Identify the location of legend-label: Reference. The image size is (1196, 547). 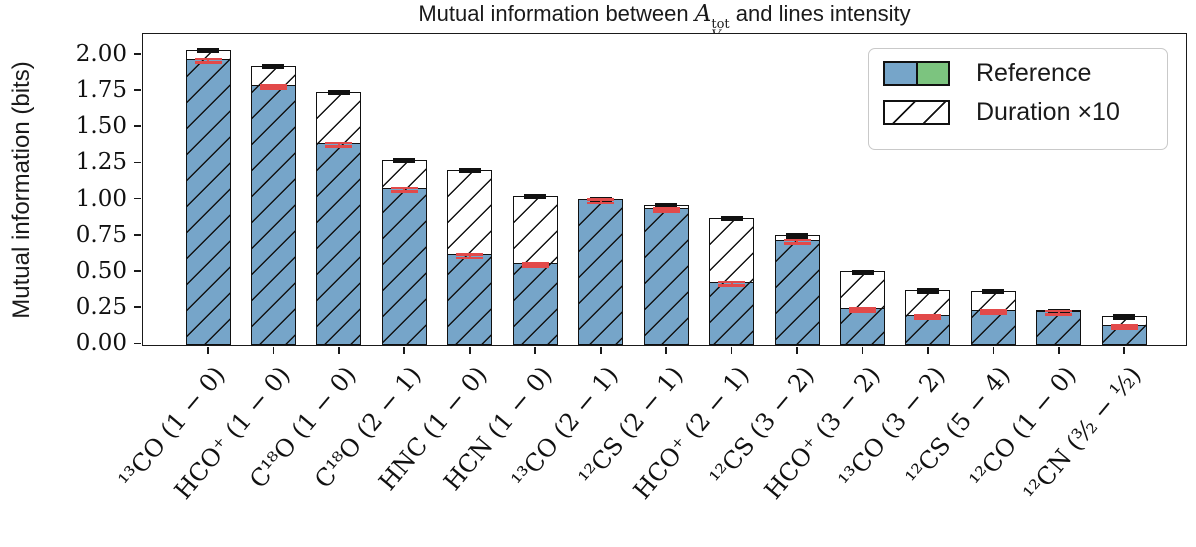
(1034, 73).